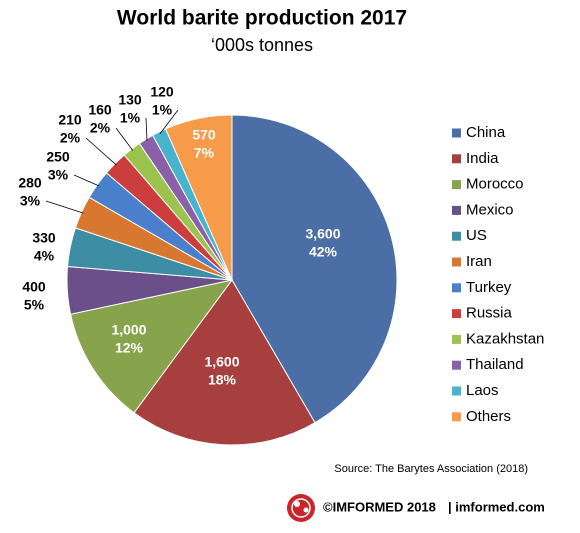 This screenshot has height=533, width=580. What do you see at coordinates (34, 287) in the screenshot?
I see `value-label: 400` at bounding box center [34, 287].